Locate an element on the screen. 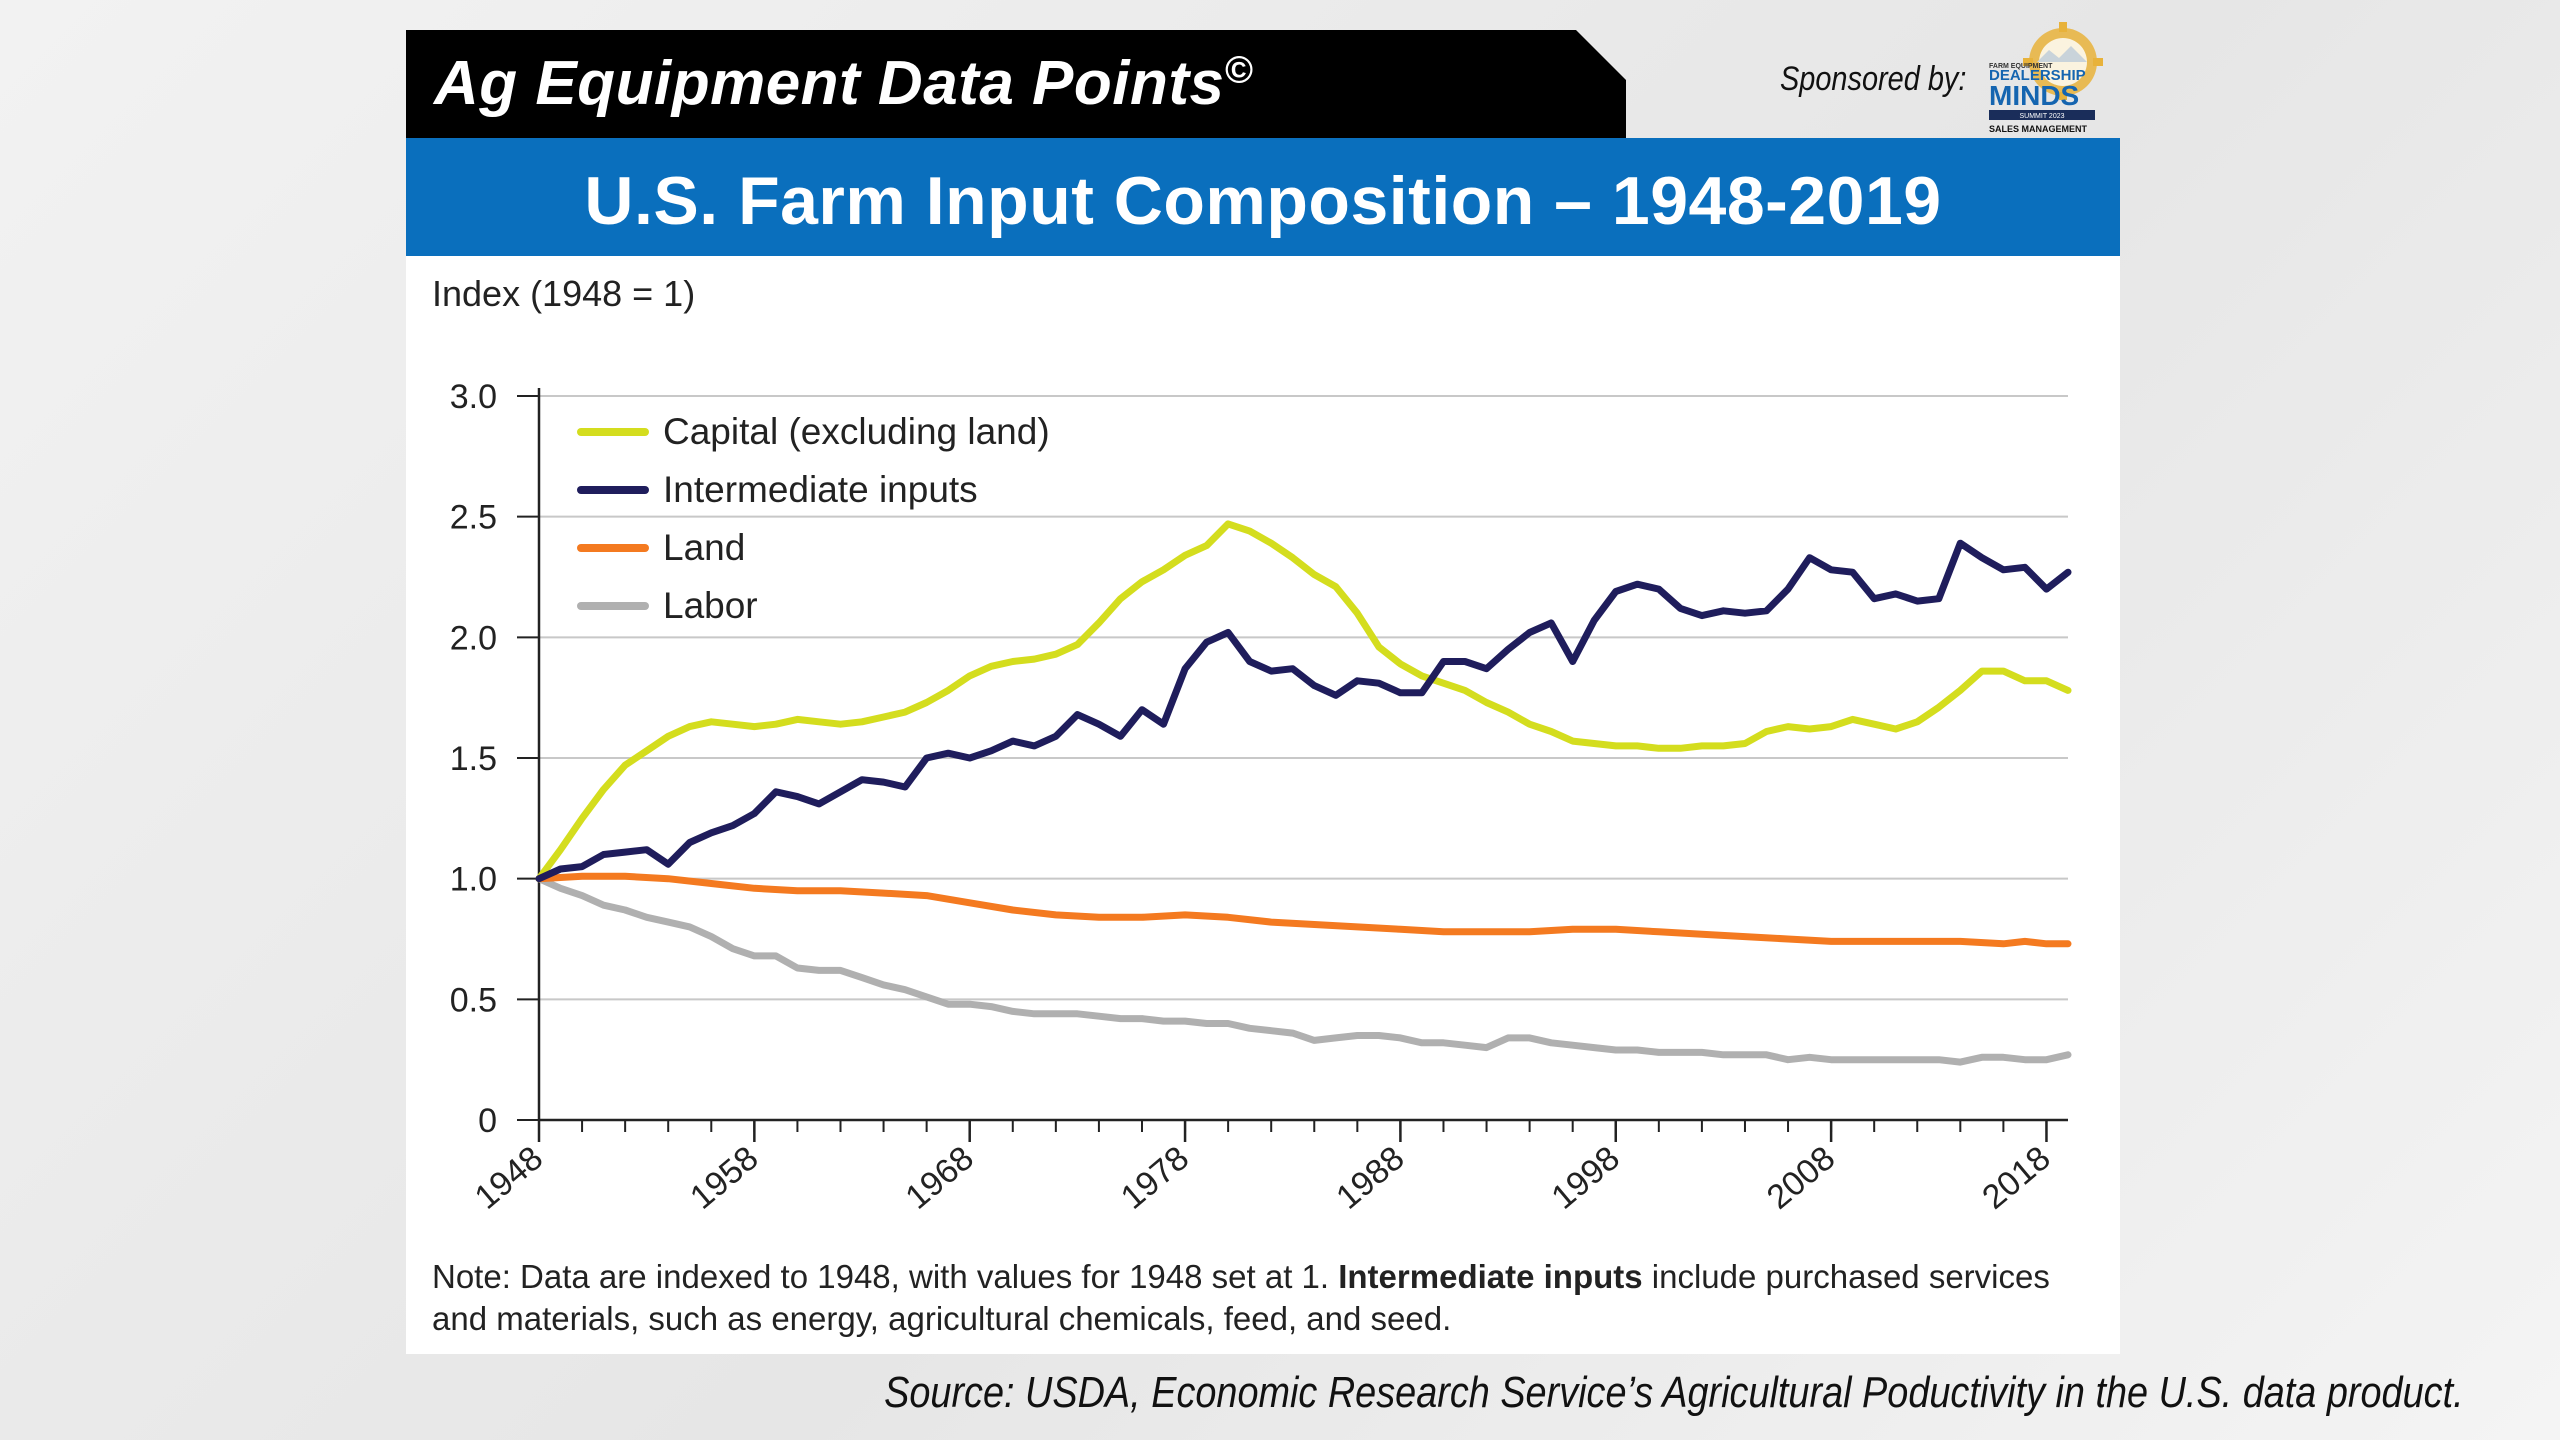 The image size is (2560, 1440). header-title-text: Ag Equipment Data Points is located at coordinates (829, 83).